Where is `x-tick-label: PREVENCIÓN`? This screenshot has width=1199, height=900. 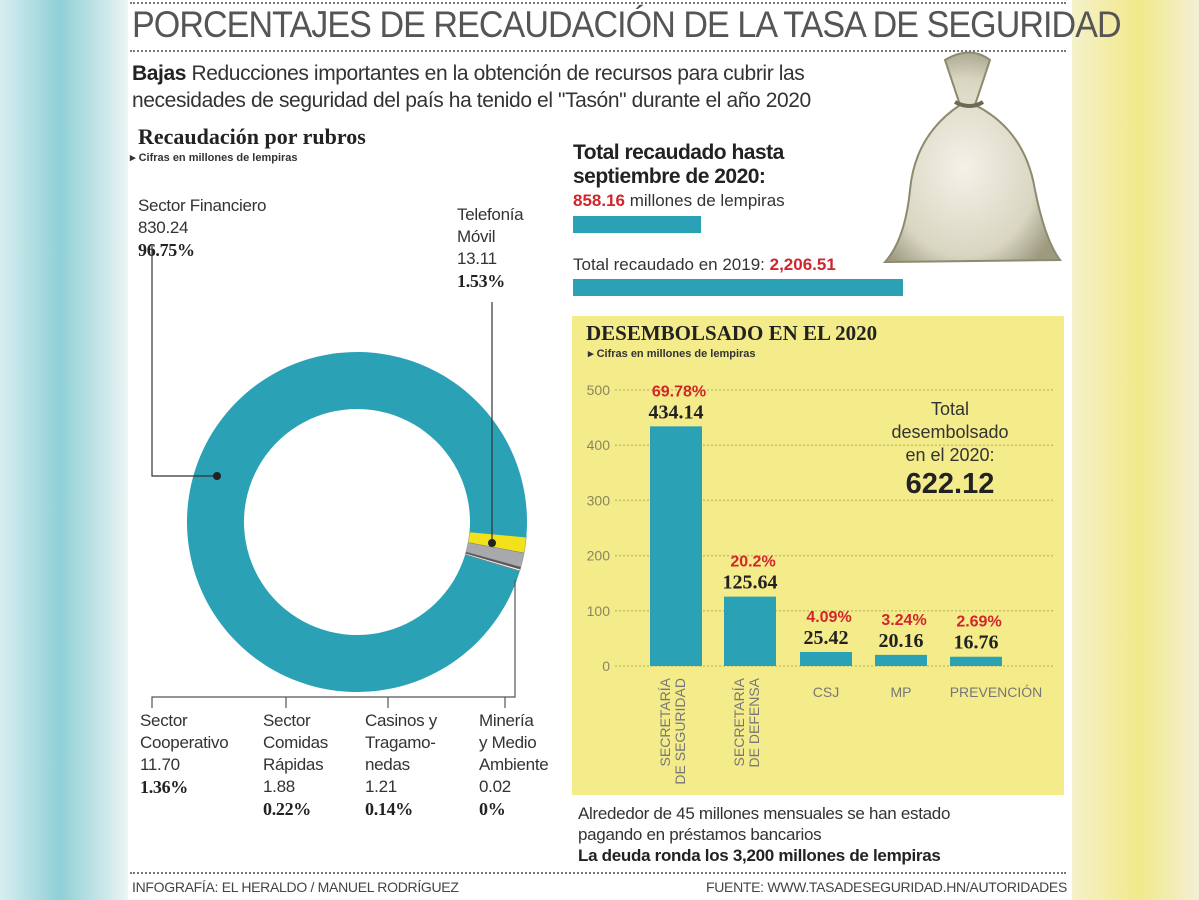 x-tick-label: PREVENCIÓN is located at coordinates (996, 692).